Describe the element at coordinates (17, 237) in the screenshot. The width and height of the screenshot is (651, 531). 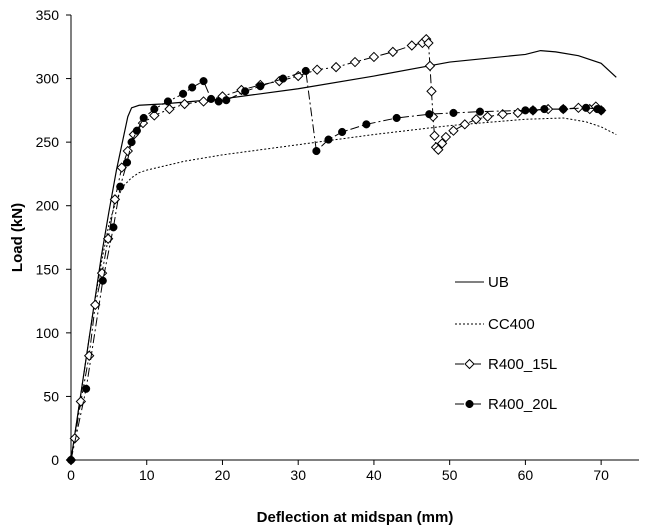
I see `y-axis-title: Load (kN)` at that location.